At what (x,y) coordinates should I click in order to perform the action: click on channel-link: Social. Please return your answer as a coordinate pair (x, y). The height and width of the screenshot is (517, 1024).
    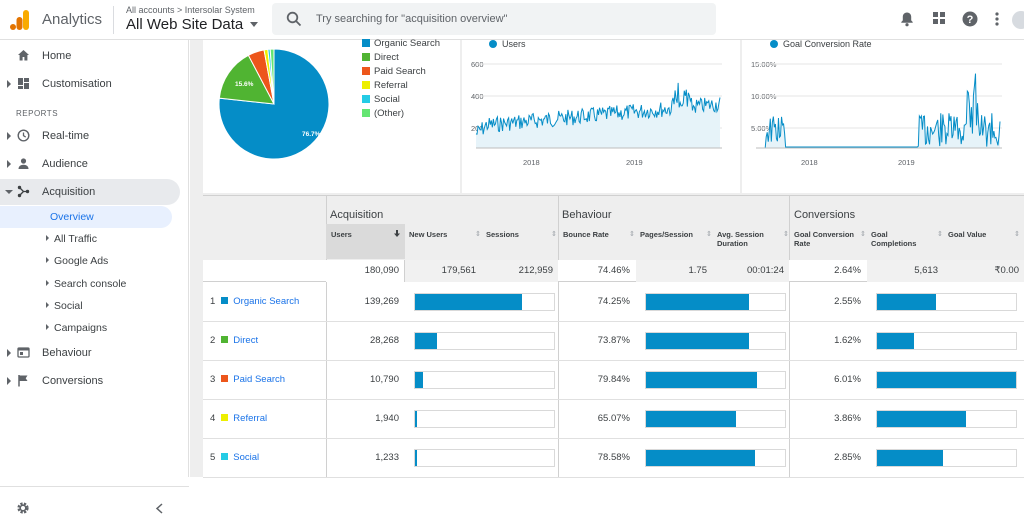
    Looking at the image, I should click on (246, 457).